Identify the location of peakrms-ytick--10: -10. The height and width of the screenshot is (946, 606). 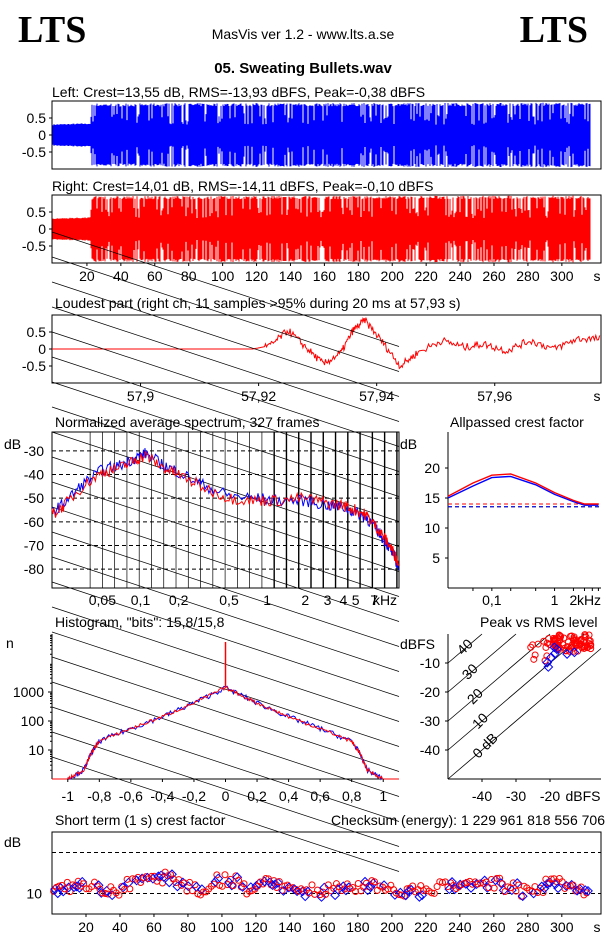
(430, 663).